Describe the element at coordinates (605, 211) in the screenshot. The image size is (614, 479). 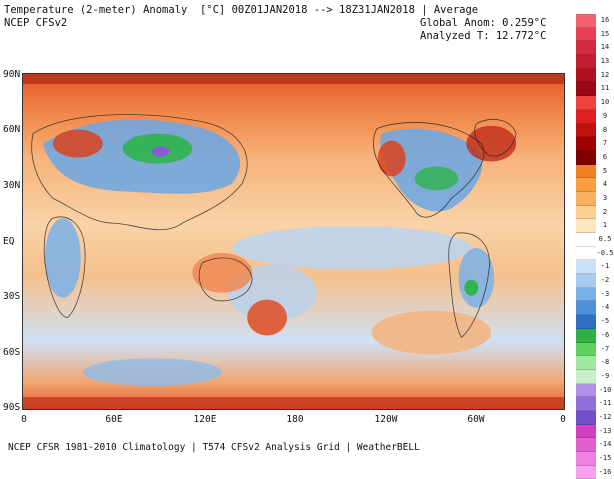
I see `colorbar-label: 2` at that location.